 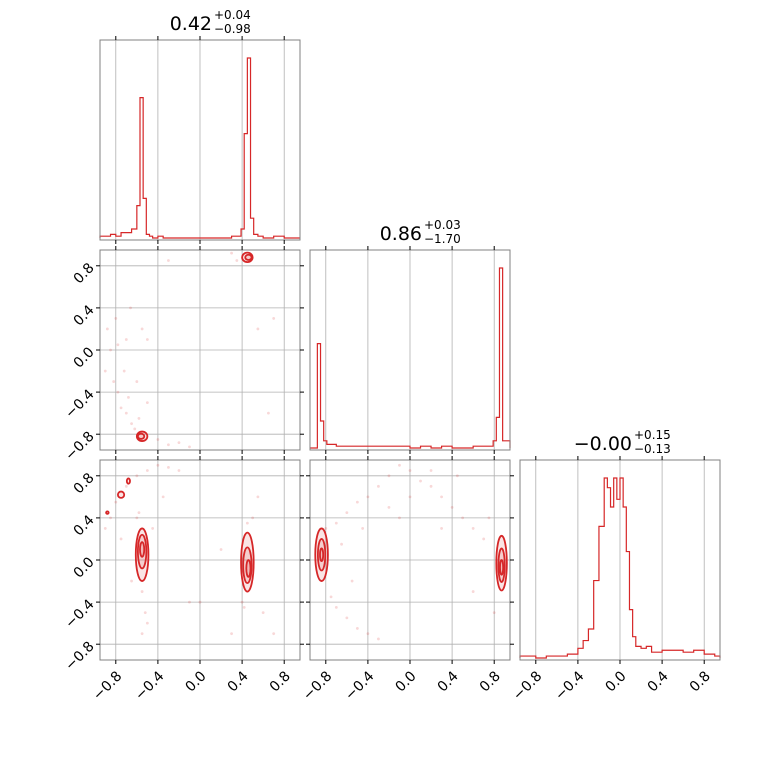 I want to click on y-tick-label: −0.8, so click(x=79, y=656).